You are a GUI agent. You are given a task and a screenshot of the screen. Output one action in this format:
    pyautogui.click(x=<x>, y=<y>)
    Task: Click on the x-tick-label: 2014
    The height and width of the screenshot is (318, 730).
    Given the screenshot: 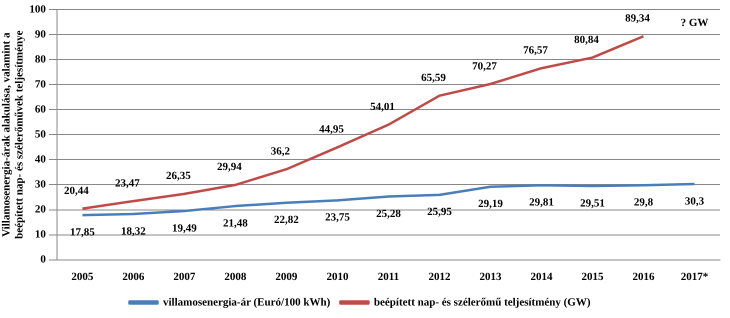 What is the action you would take?
    pyautogui.click(x=541, y=277)
    